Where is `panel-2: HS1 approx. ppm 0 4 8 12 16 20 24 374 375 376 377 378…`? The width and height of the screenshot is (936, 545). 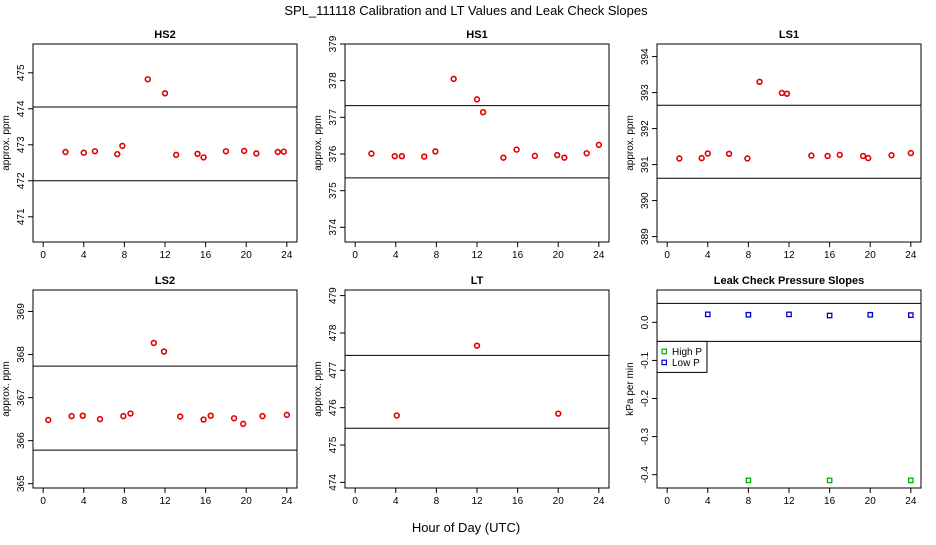 panel-2: HS1 approx. ppm 0 4 8 12 16 20 24 374 375 376 377 378… is located at coordinates (461, 145).